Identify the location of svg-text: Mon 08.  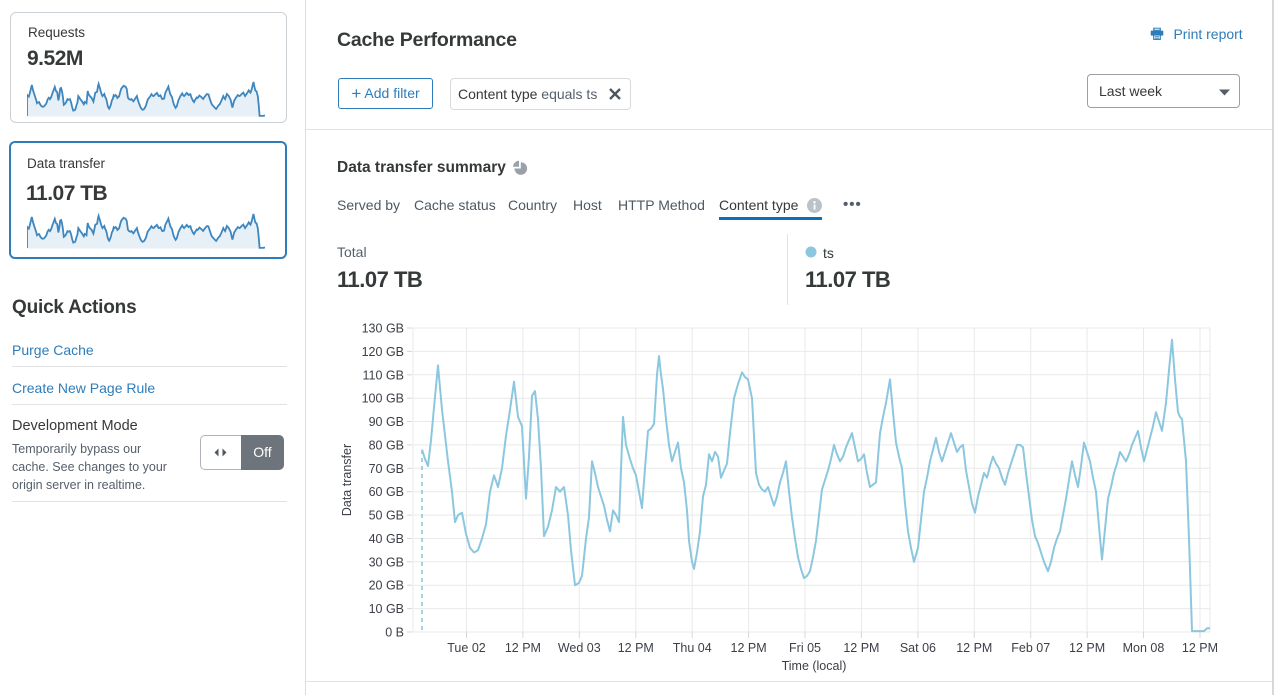
(1144, 648).